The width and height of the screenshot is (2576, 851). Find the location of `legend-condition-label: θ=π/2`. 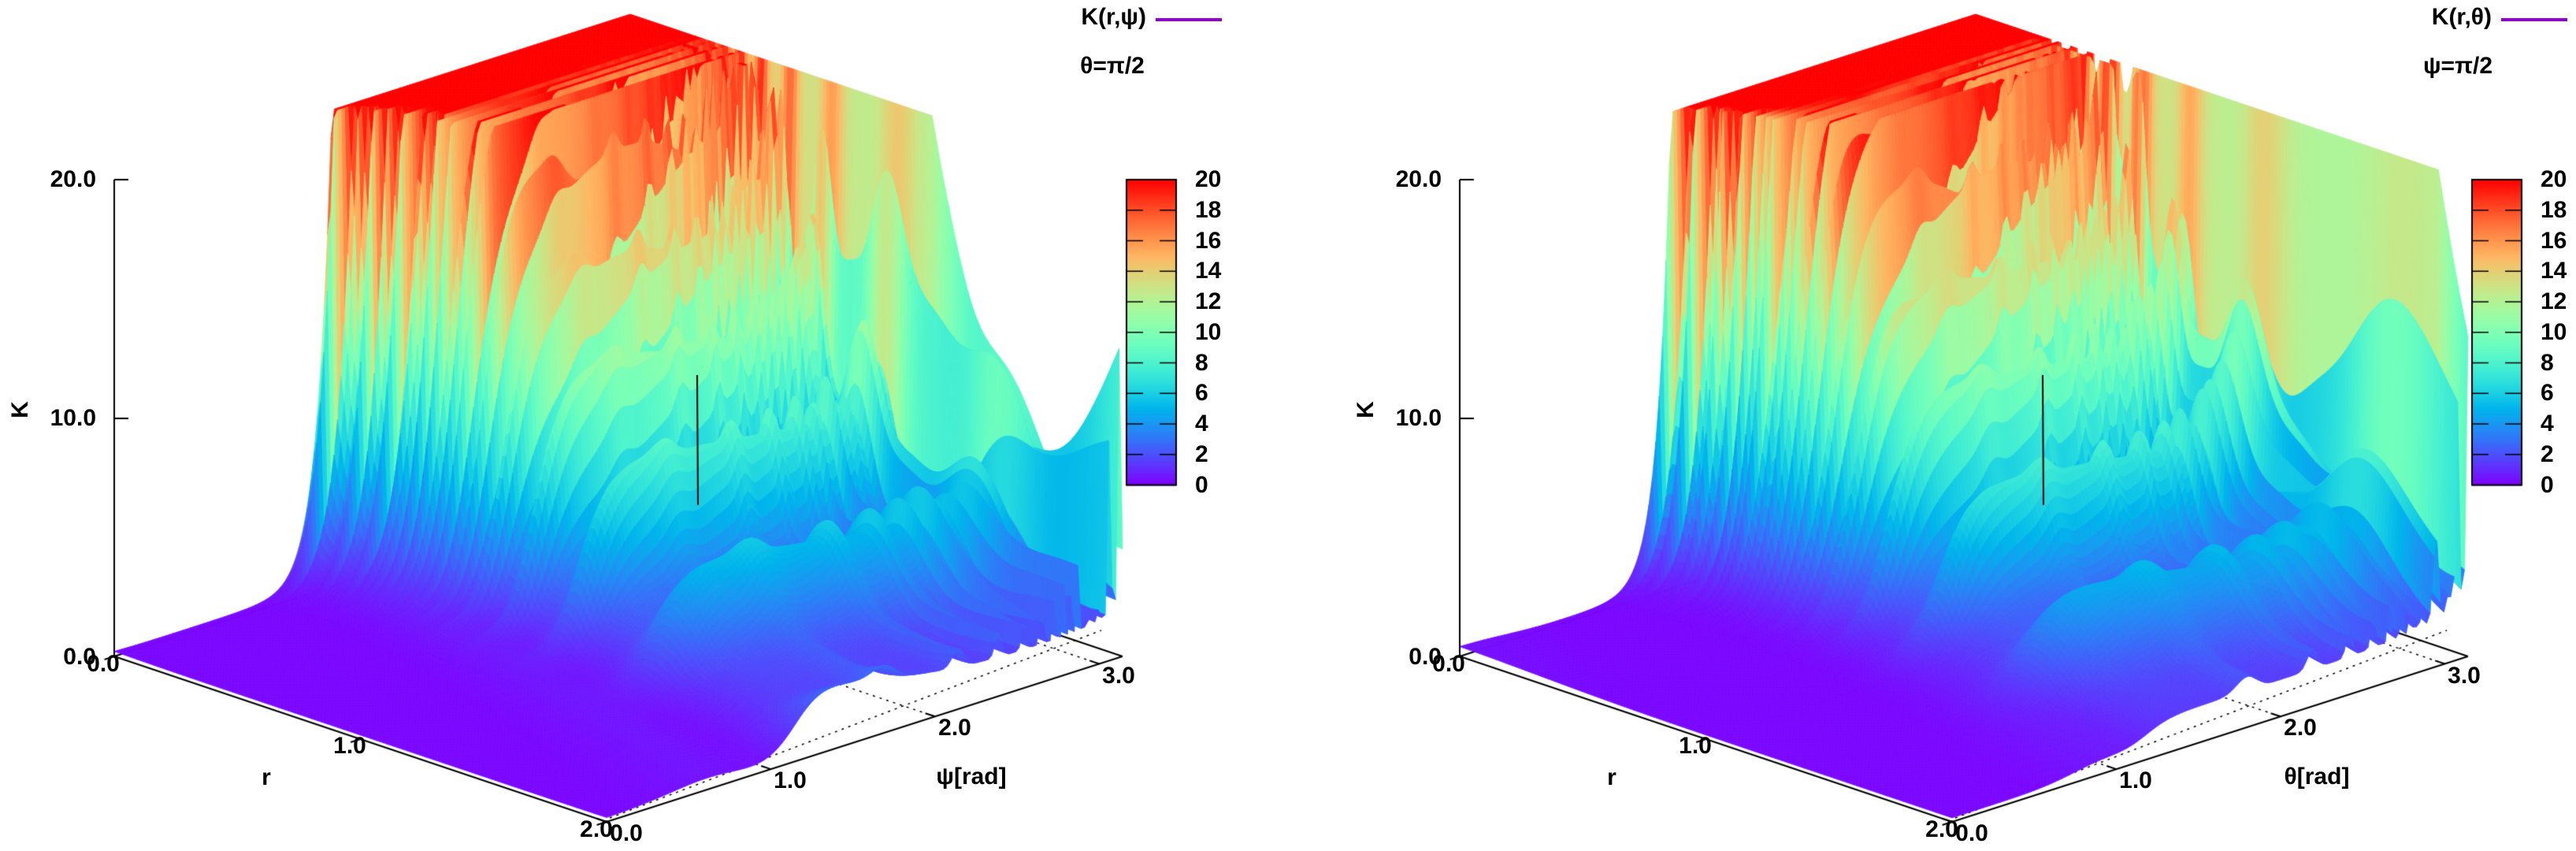

legend-condition-label: θ=π/2 is located at coordinates (1112, 66).